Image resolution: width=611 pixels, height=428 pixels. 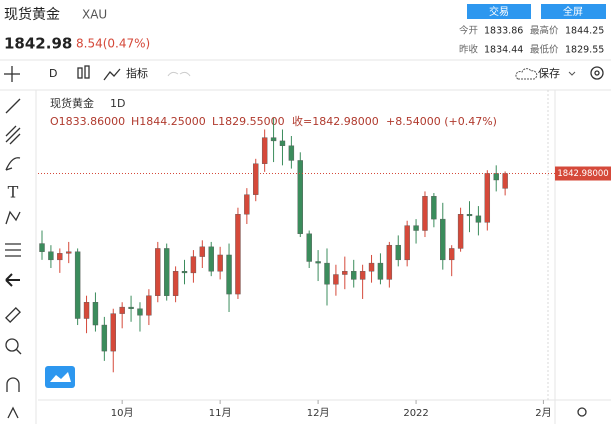 I want to click on price: 1842.98, so click(x=38, y=44).